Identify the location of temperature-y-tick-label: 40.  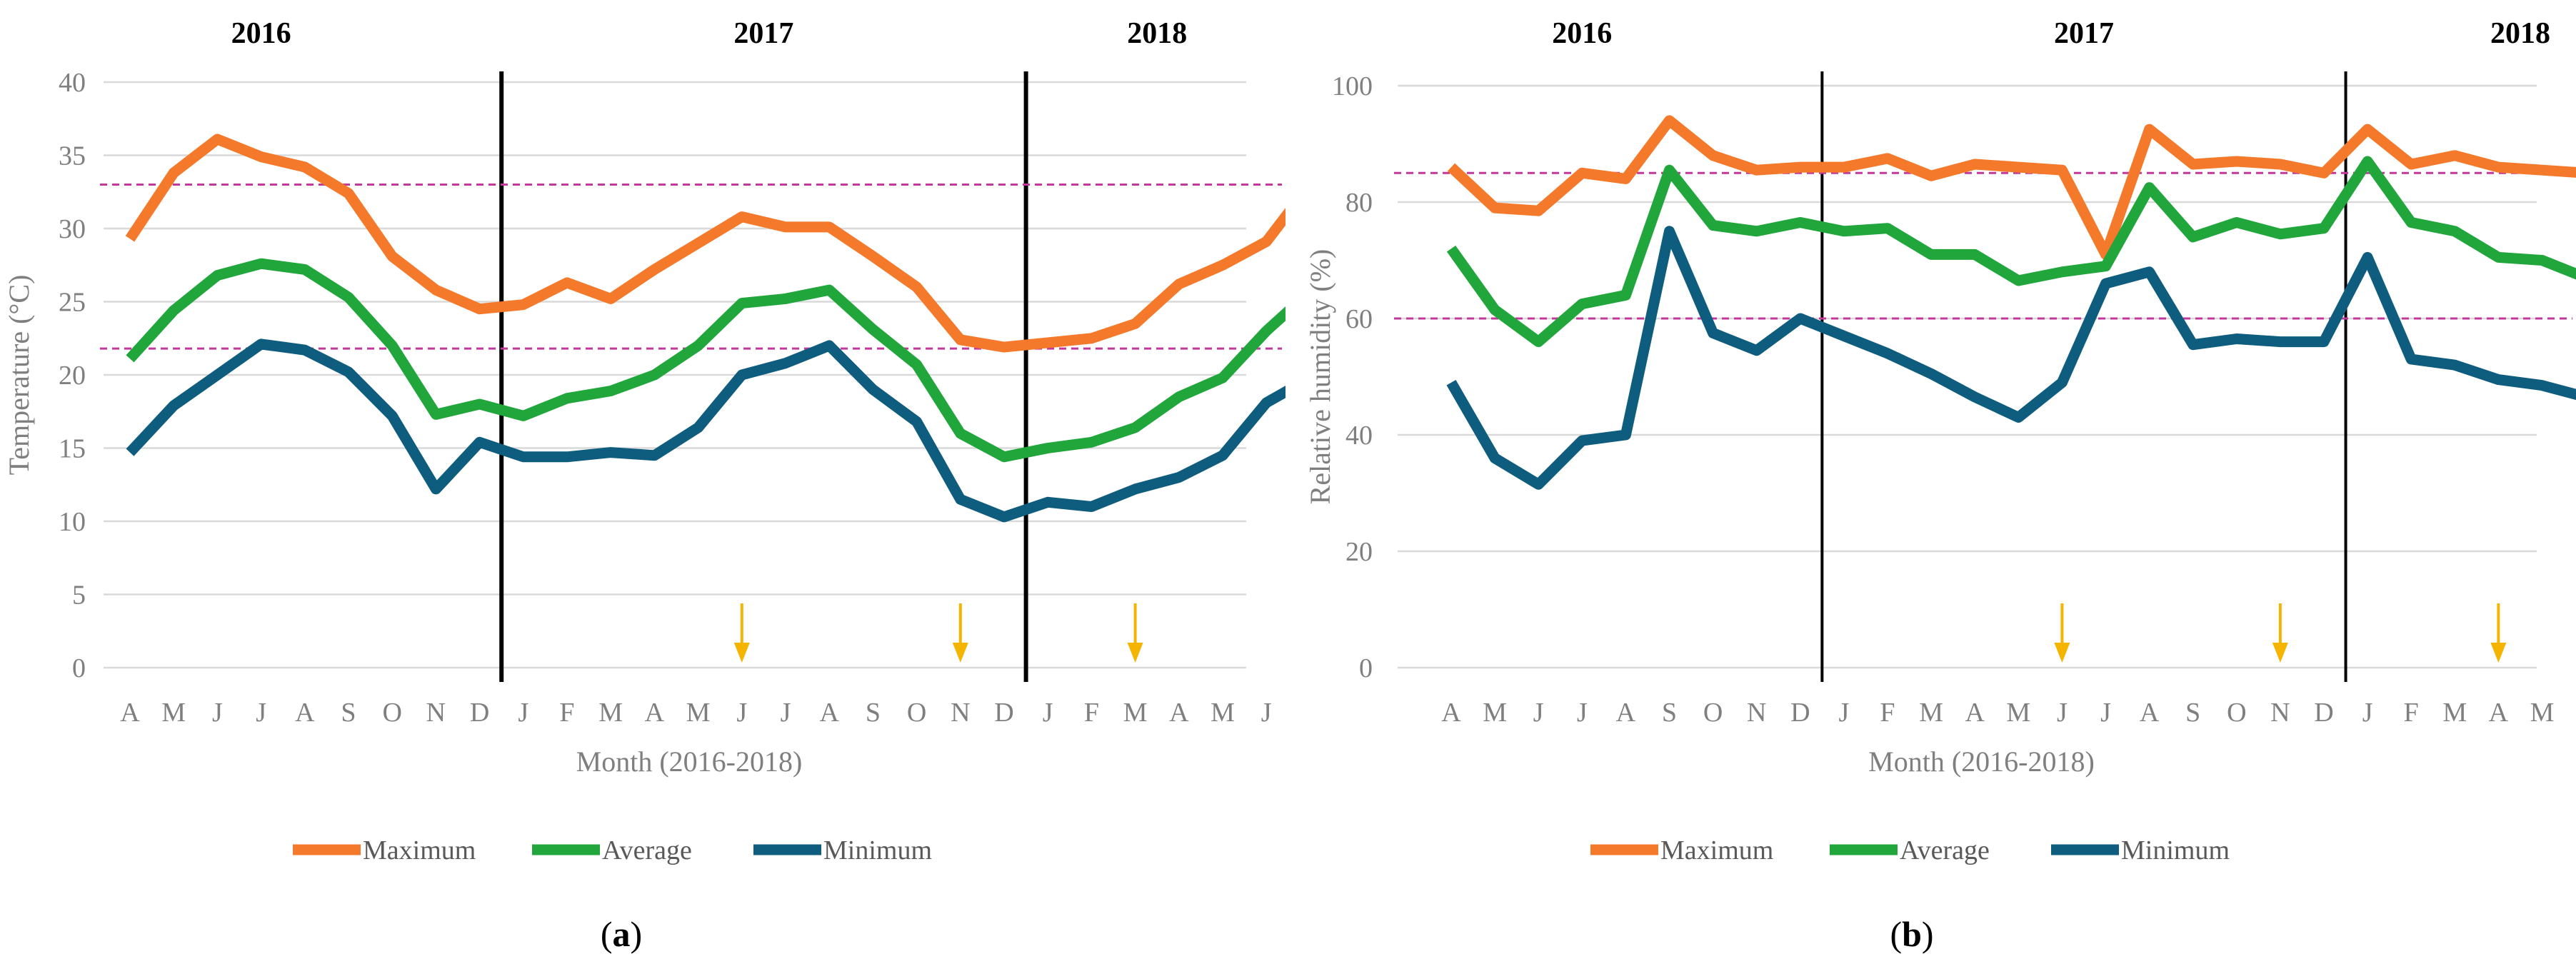
(72, 83).